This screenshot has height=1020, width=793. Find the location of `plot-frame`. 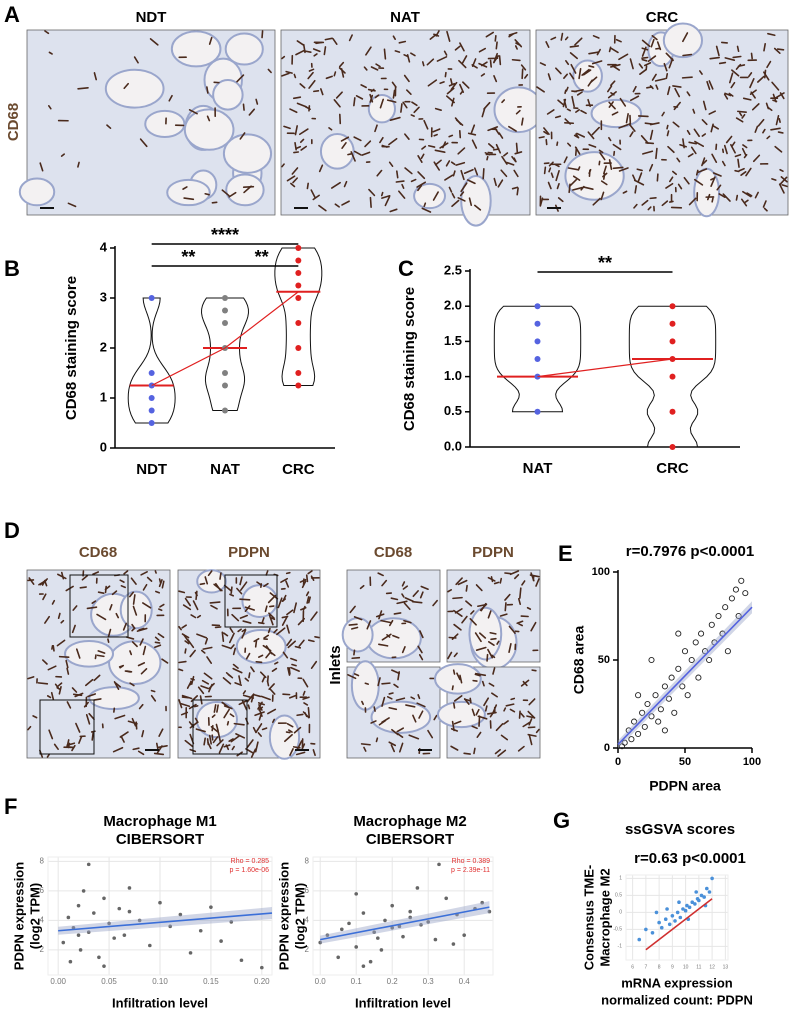

plot-frame is located at coordinates (677, 917).